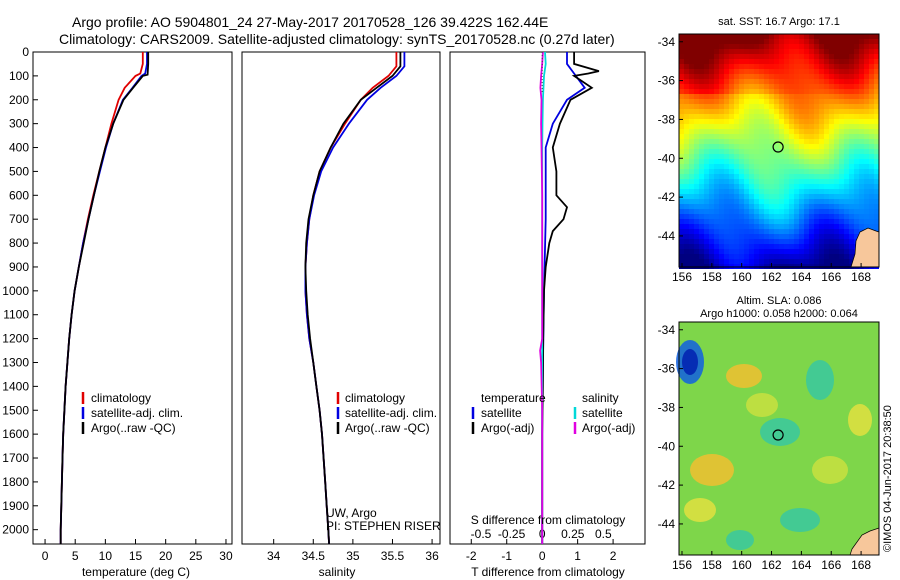 Image resolution: width=900 pixels, height=580 pixels. What do you see at coordinates (712, 565) in the screenshot?
I see `lon-tick-label: 158` at bounding box center [712, 565].